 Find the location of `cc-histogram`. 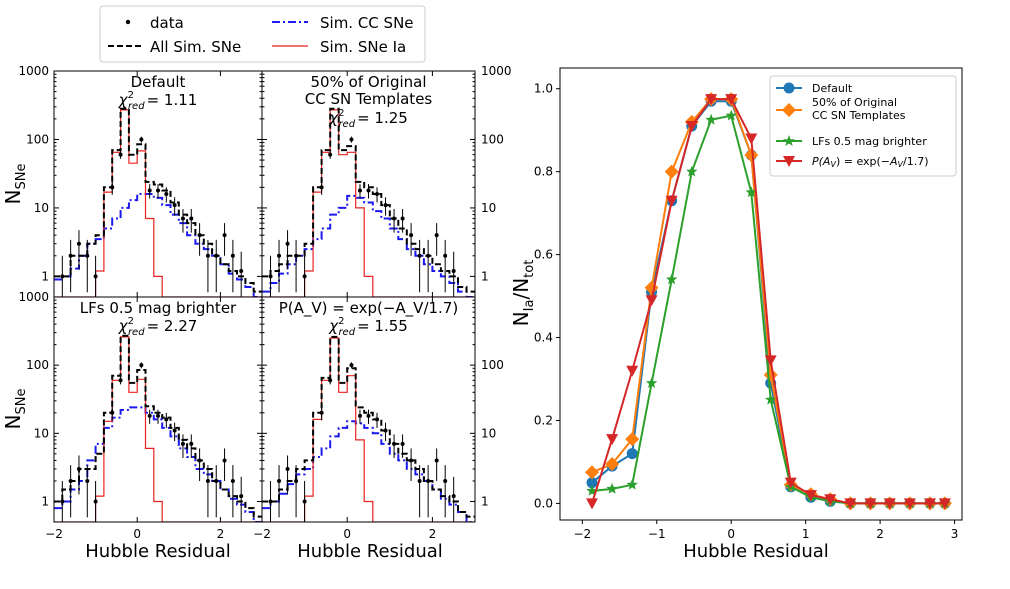

cc-histogram is located at coordinates (368, 245).